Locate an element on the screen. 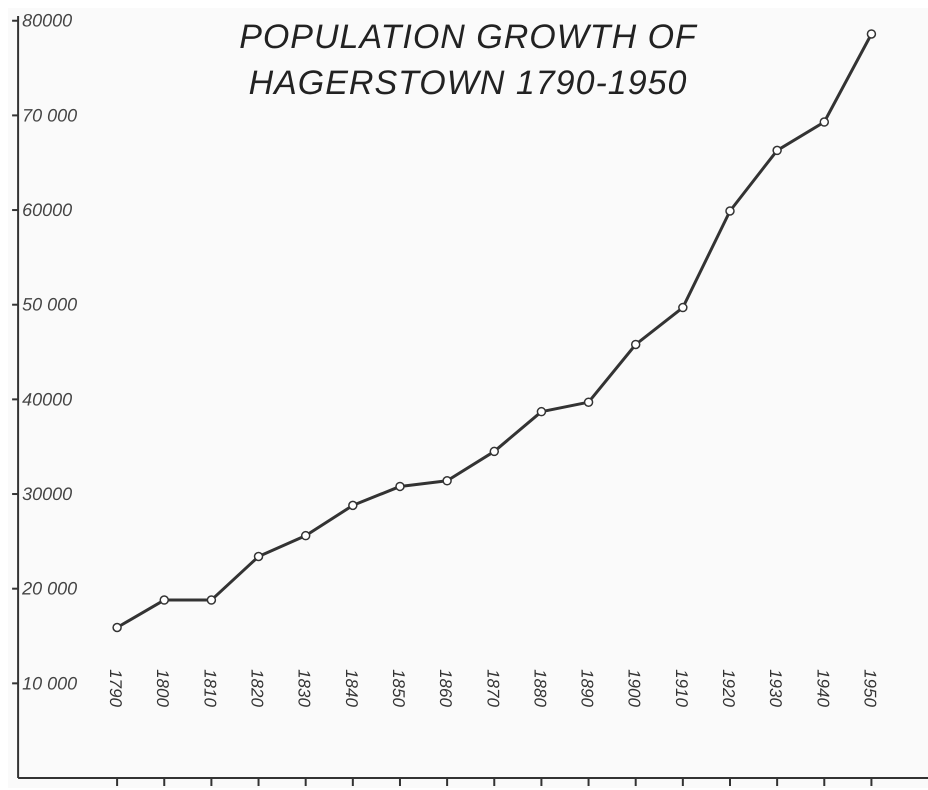 The image size is (928, 790). y-tick-label: 70 000 is located at coordinates (50, 115).